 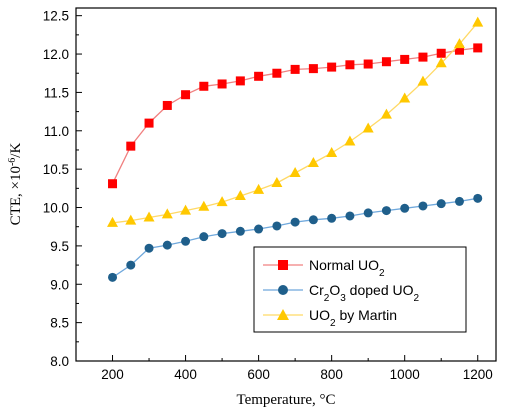 I want to click on x-tick-label: 1000, so click(x=405, y=374).